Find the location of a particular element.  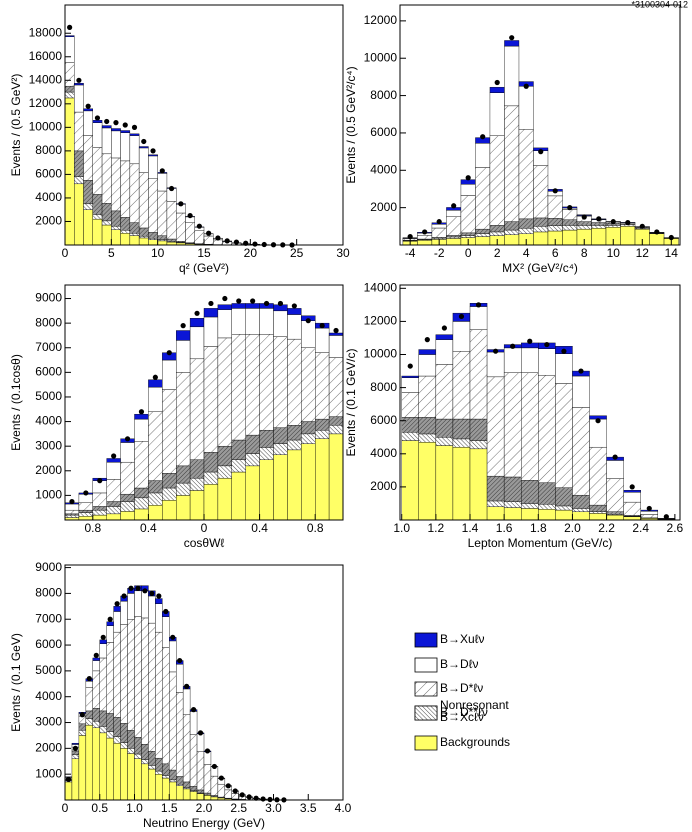

x-tick-label: 0 is located at coordinates (468, 253).